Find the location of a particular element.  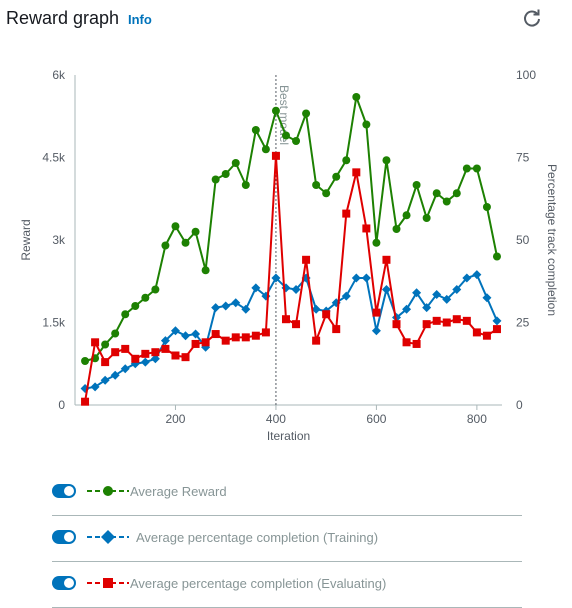

x-tick: 600 is located at coordinates (376, 419).